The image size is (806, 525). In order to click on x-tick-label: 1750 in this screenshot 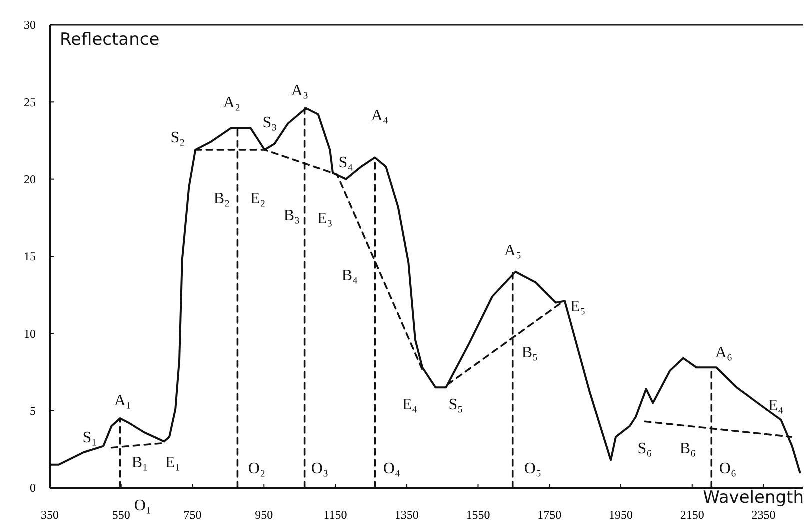, I will do `click(550, 515)`.